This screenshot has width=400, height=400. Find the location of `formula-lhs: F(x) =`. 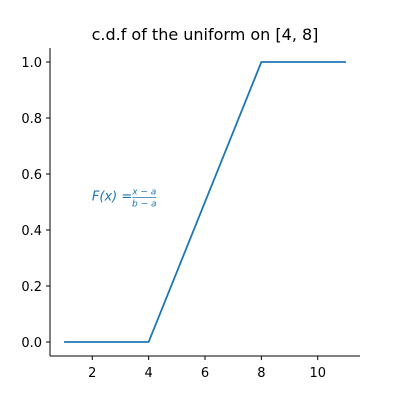

formula-lhs: F(x) = is located at coordinates (112, 196).